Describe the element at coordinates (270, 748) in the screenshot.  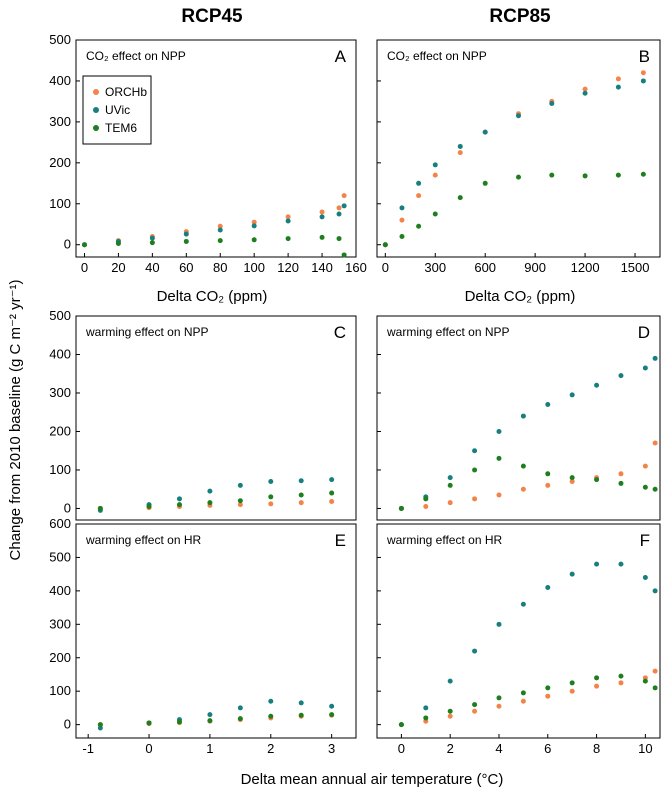
I see `x-tick-label: 2` at that location.